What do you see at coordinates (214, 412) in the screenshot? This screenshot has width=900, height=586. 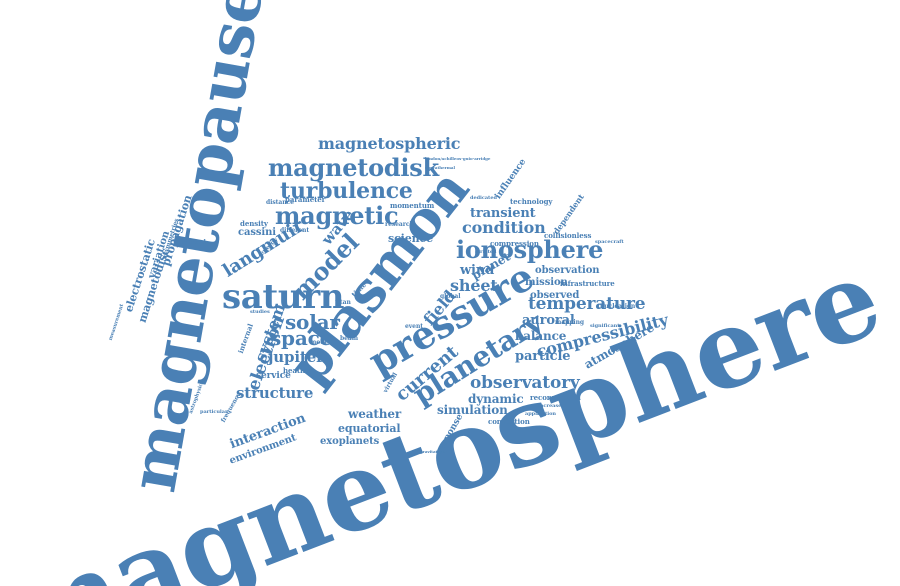 I see `word-particular: particular` at bounding box center [214, 412].